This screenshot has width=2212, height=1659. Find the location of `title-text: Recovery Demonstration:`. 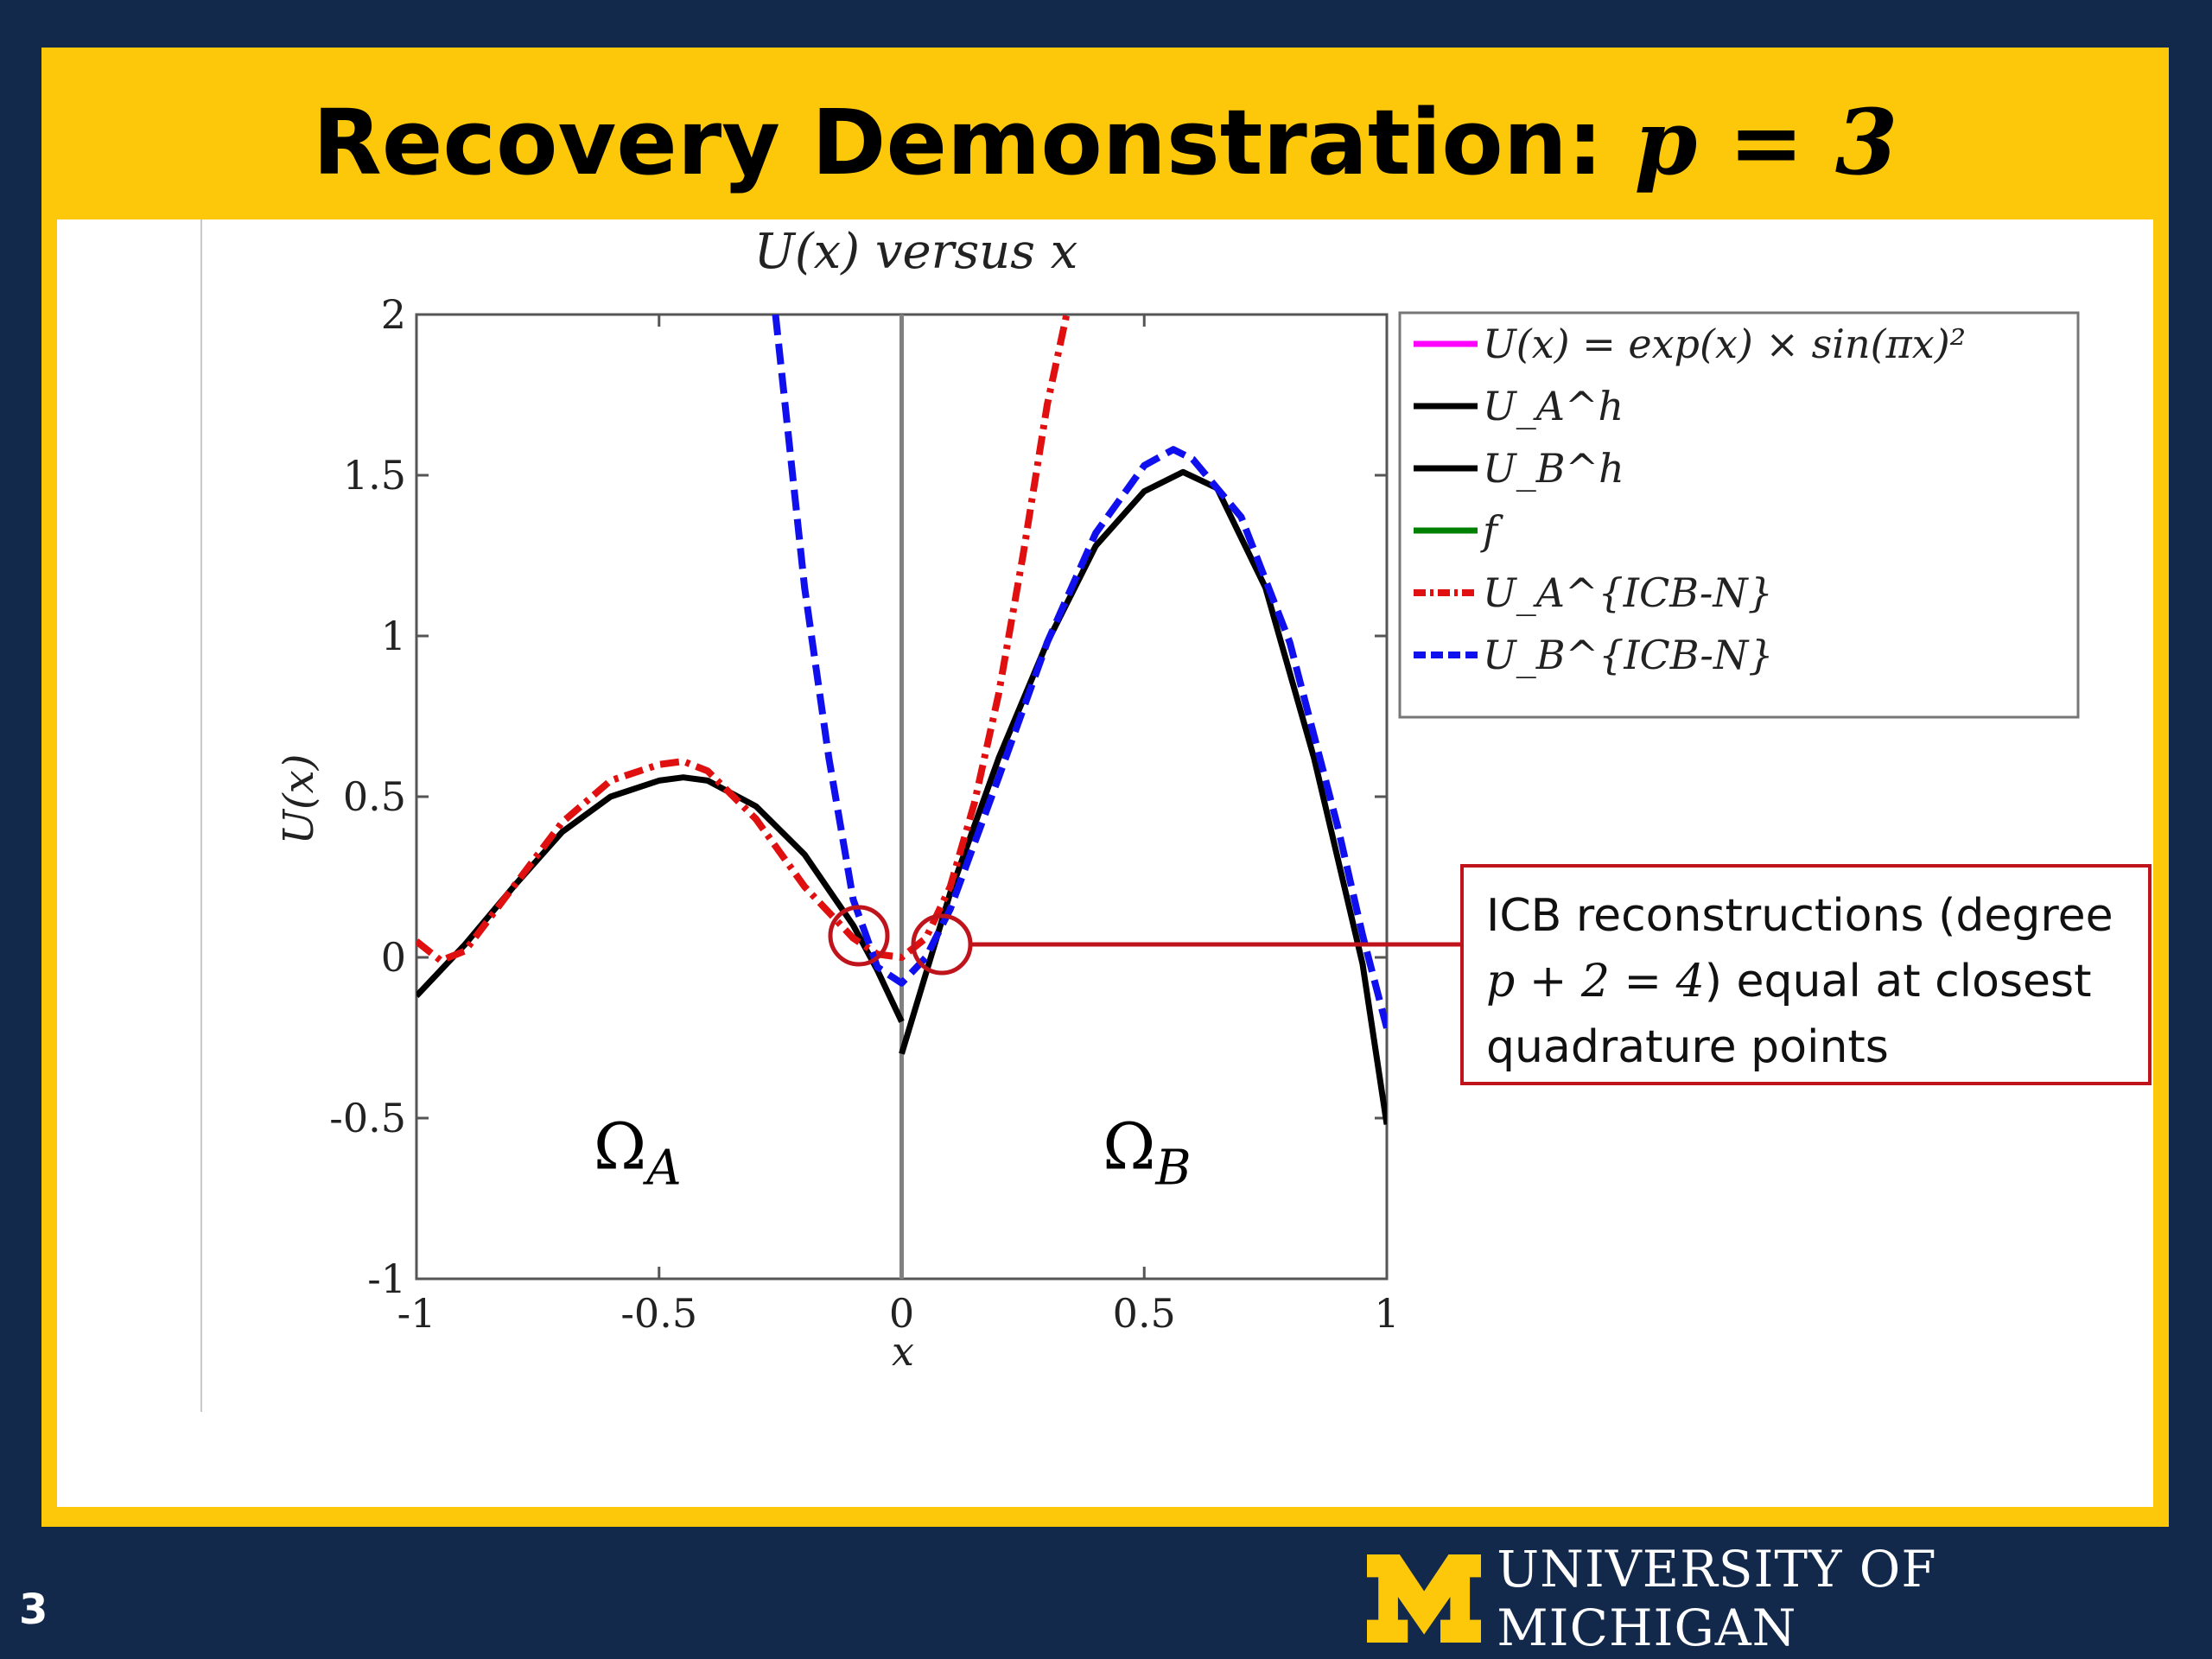

title-text: Recovery Demonstration: is located at coordinates (973, 142).